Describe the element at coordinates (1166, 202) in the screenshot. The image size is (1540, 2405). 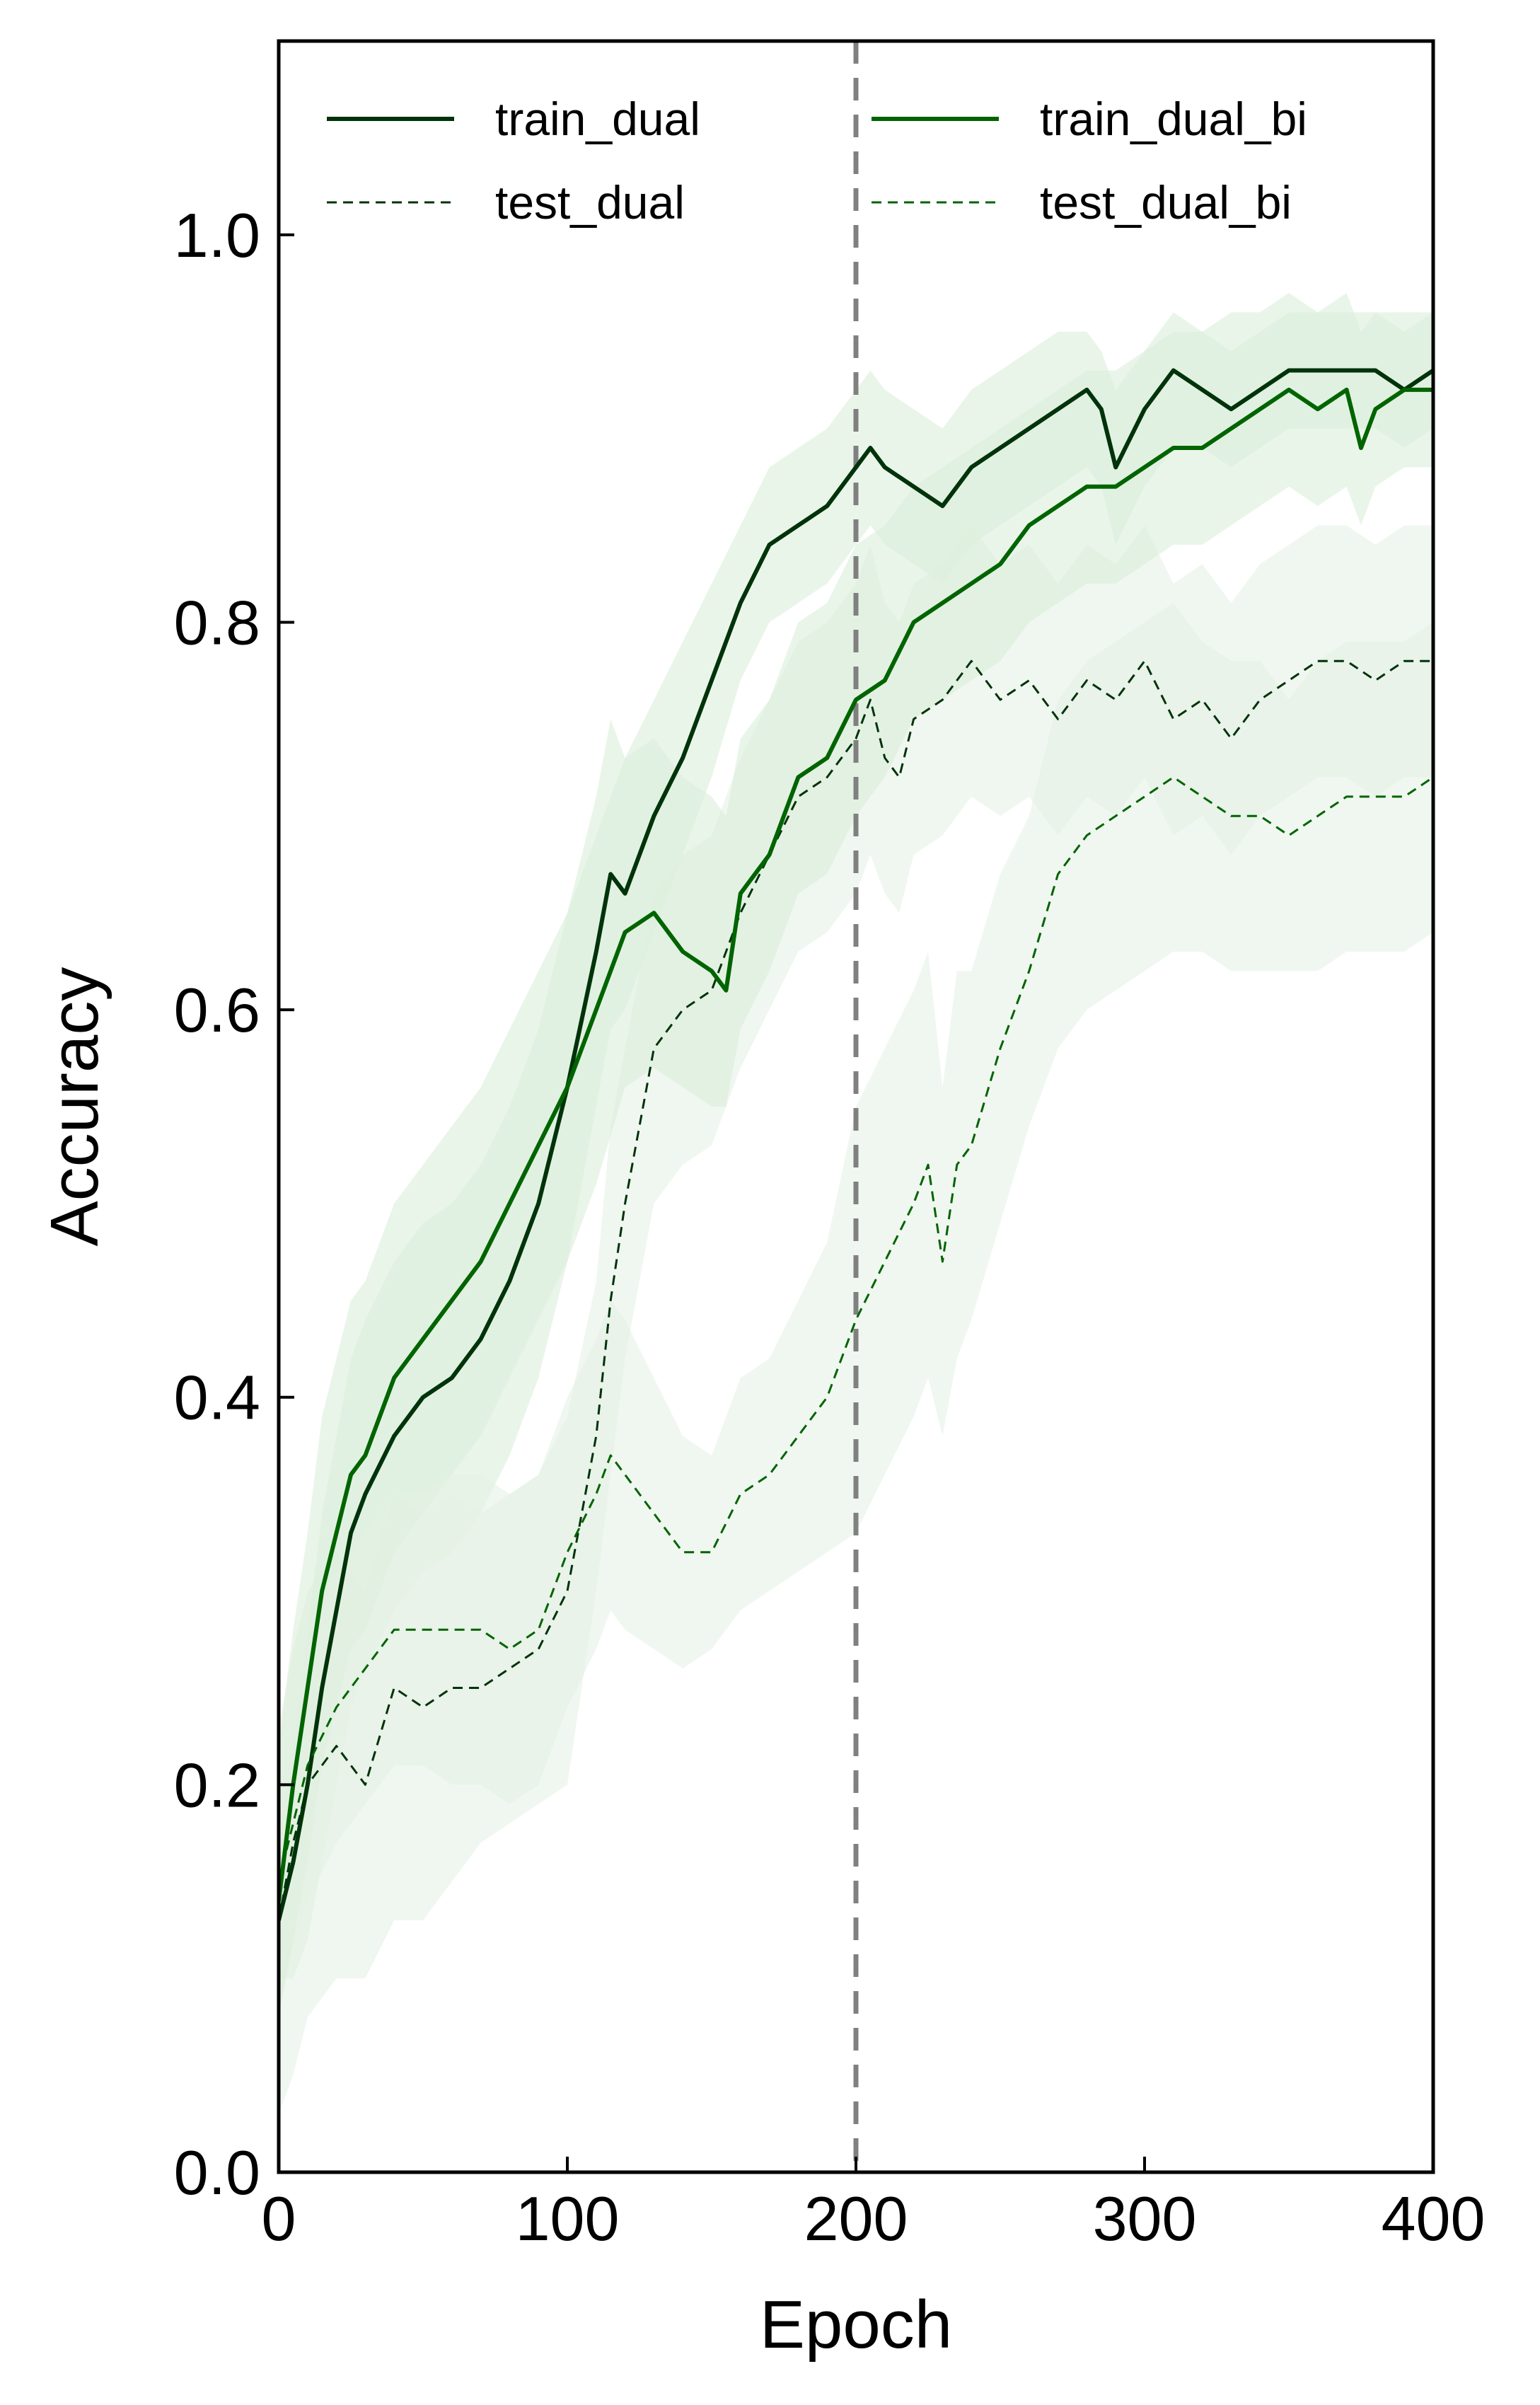
I see `legend-label-test_dual_bi: test_dual_bi` at that location.